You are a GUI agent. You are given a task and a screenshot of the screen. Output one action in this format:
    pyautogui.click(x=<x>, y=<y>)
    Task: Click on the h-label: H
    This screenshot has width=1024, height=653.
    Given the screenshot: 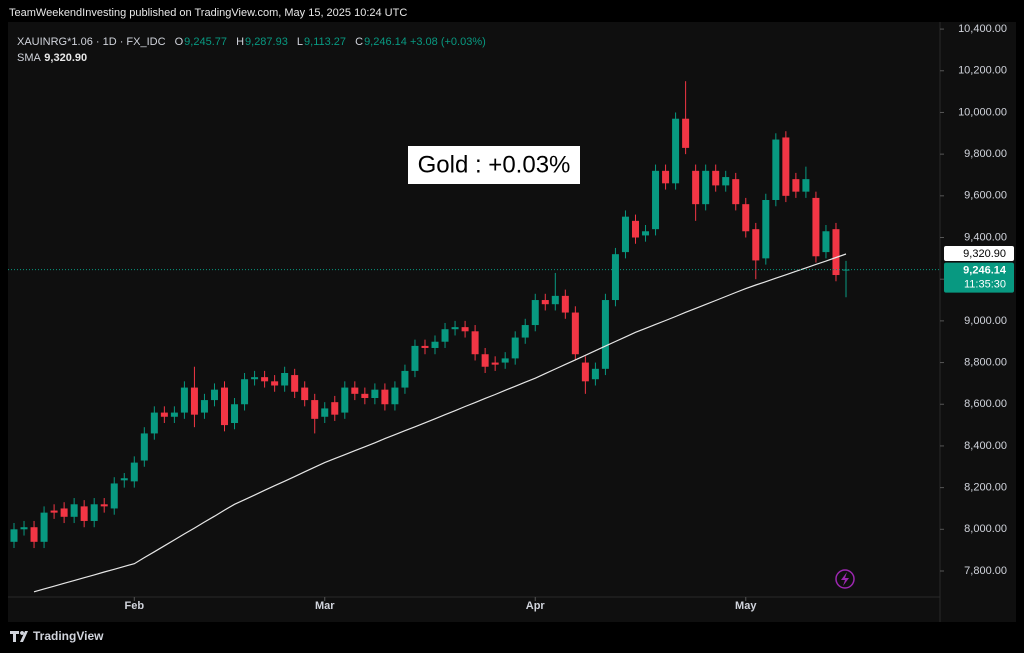 What is the action you would take?
    pyautogui.click(x=240, y=42)
    